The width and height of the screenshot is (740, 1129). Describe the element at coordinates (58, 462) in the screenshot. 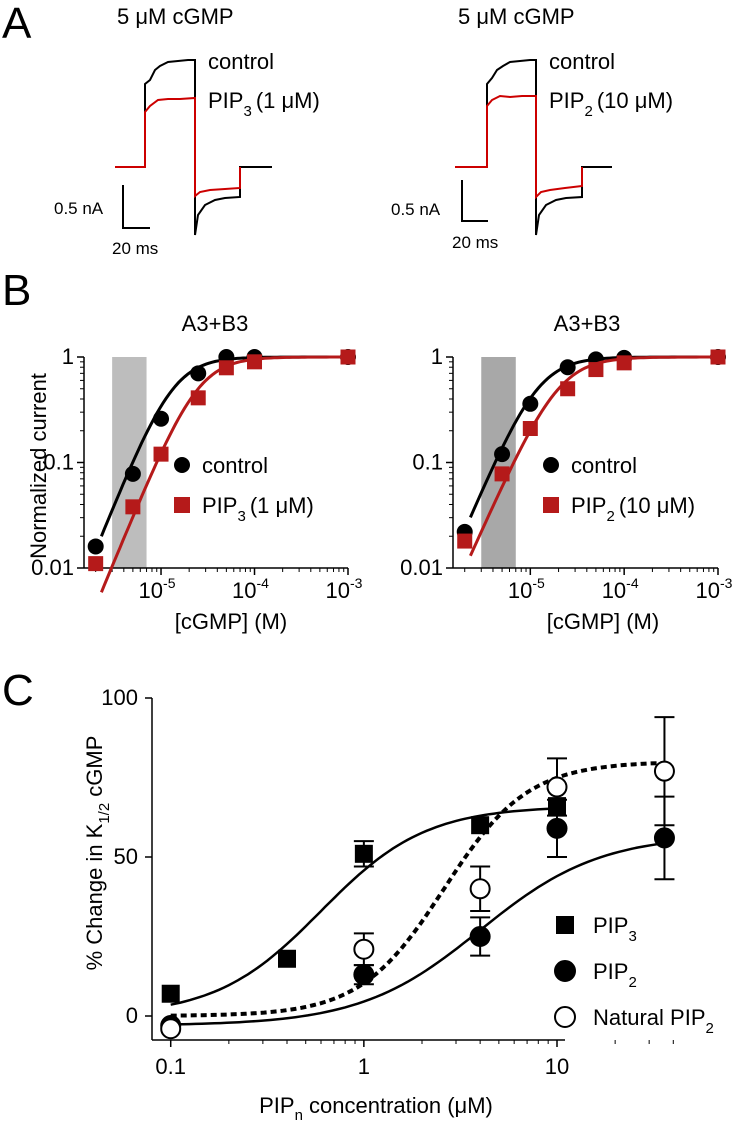

I see `y-tick-label-left: 0.1` at that location.